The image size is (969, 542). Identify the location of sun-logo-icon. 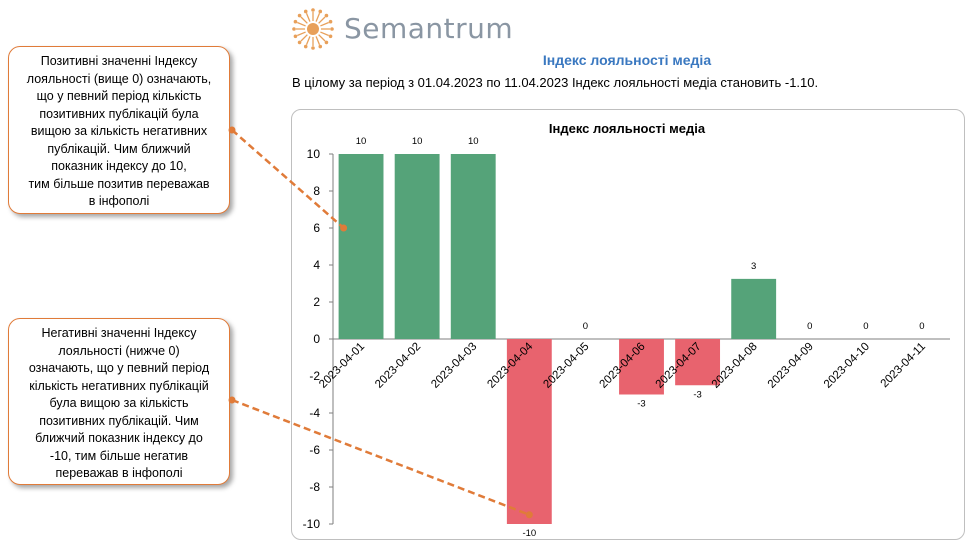
(313, 29).